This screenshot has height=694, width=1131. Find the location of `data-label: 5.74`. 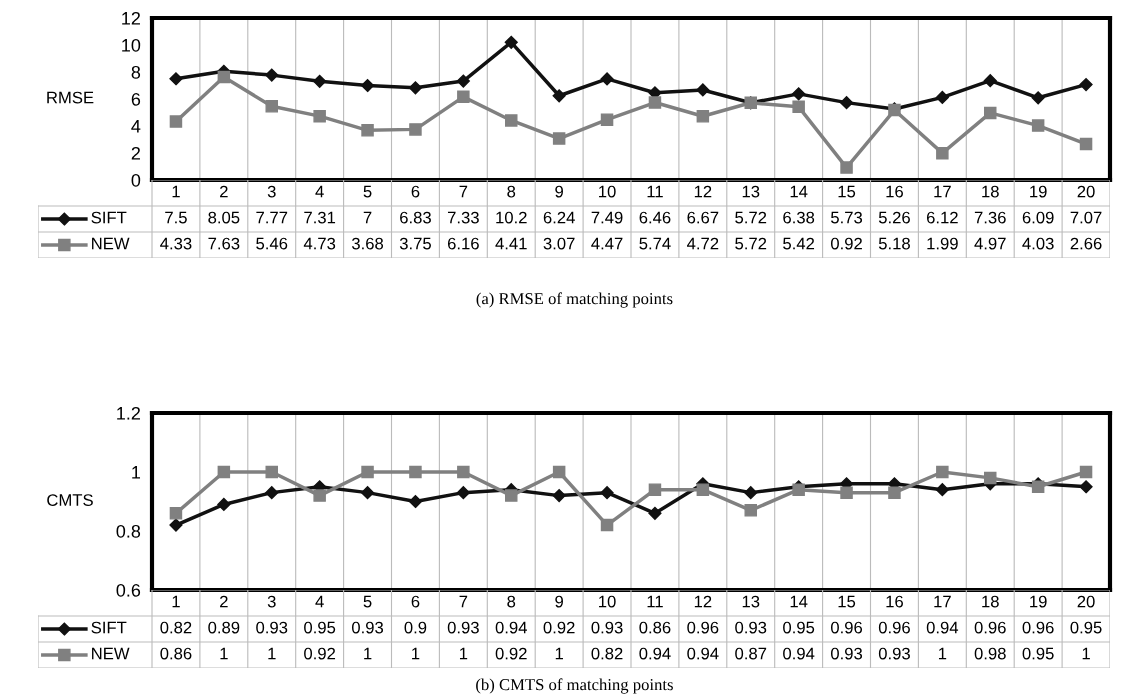

data-label: 5.74 is located at coordinates (655, 243).